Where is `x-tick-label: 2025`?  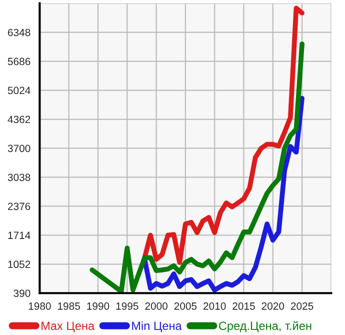 x-tick-label: 2025 is located at coordinates (302, 306).